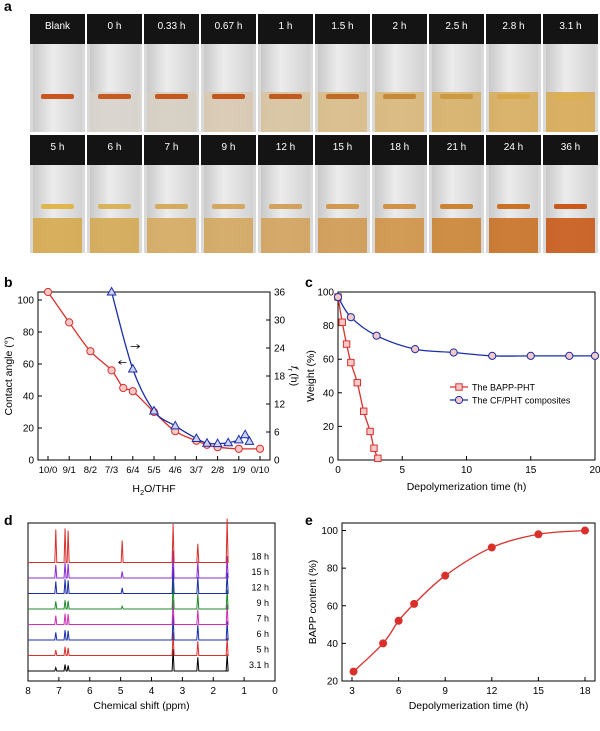 The height and width of the screenshot is (731, 600). Describe the element at coordinates (309, 520) in the screenshot. I see `panel-label-e: e` at that location.